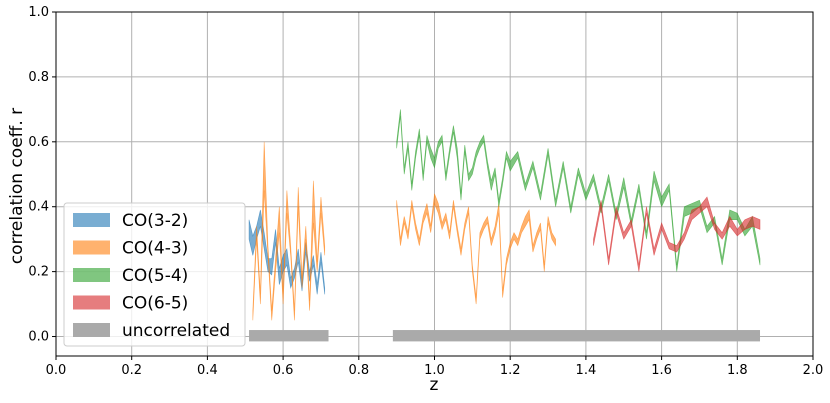 The height and width of the screenshot is (403, 830). What do you see at coordinates (207, 370) in the screenshot?
I see `x-tick-label: 0.4` at bounding box center [207, 370].